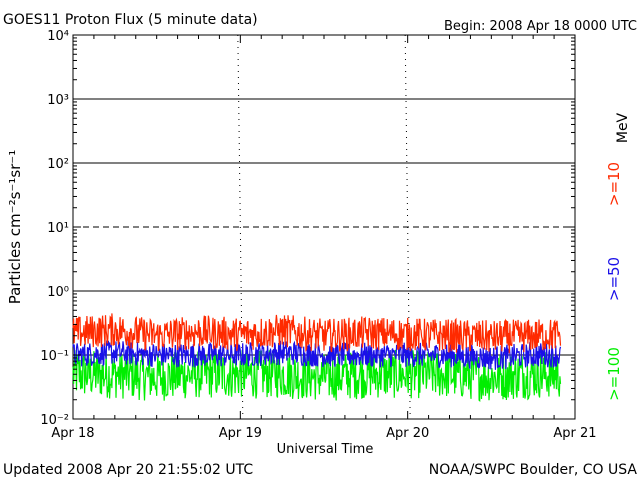 Image resolution: width=640 pixels, height=480 pixels. What do you see at coordinates (72, 433) in the screenshot?
I see `x-tick-label: Apr 18` at bounding box center [72, 433].